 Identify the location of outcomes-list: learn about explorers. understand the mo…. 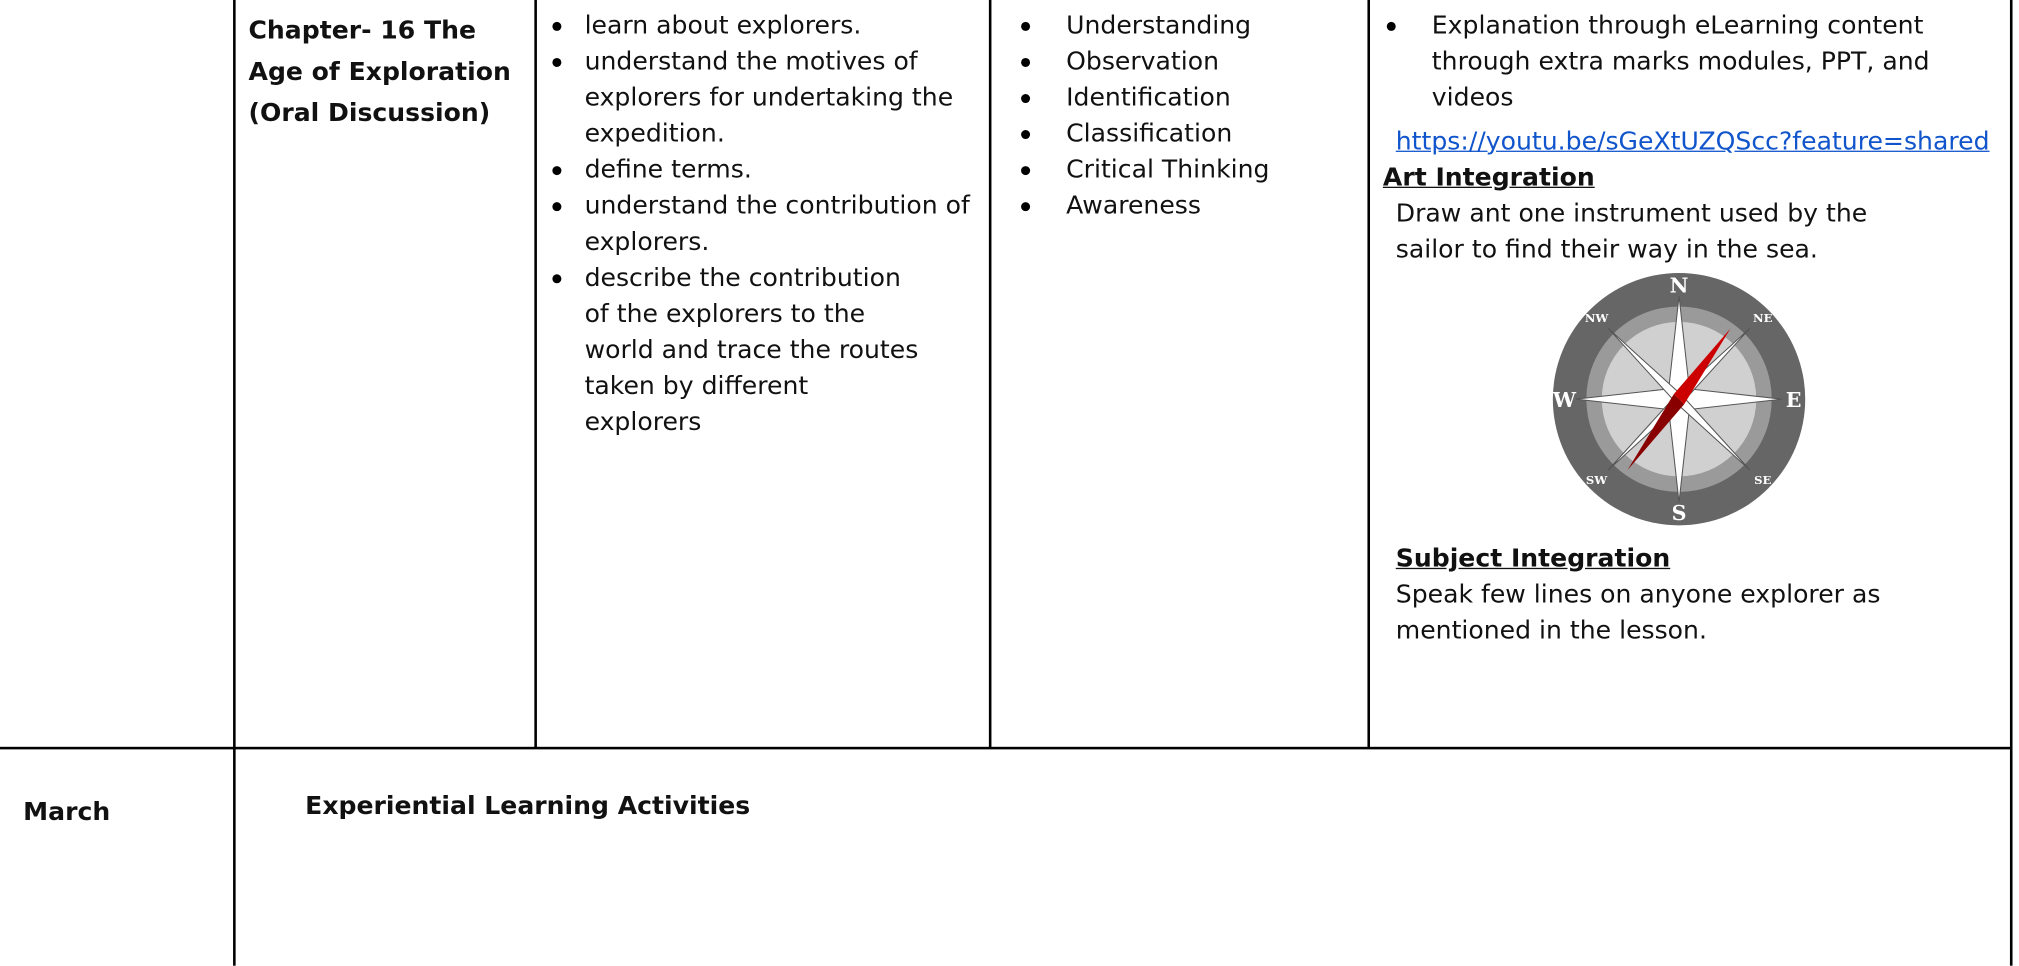
(757, 224).